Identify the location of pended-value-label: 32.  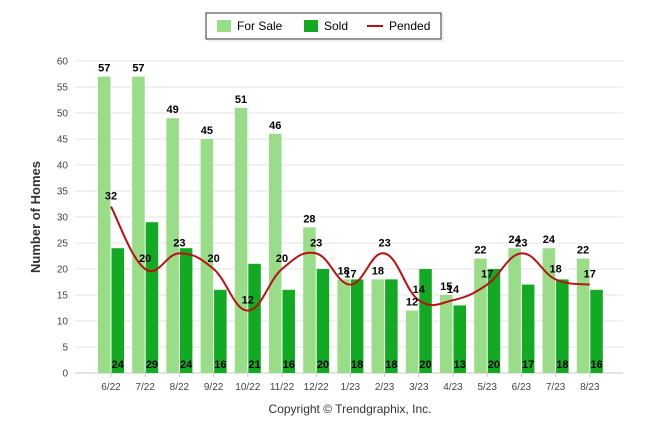
(111, 197).